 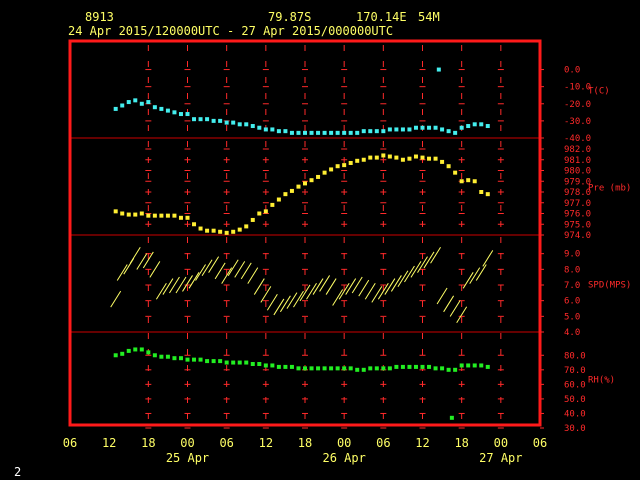 What do you see at coordinates (577, 225) in the screenshot?
I see `y-tick-label: 975.0` at bounding box center [577, 225].